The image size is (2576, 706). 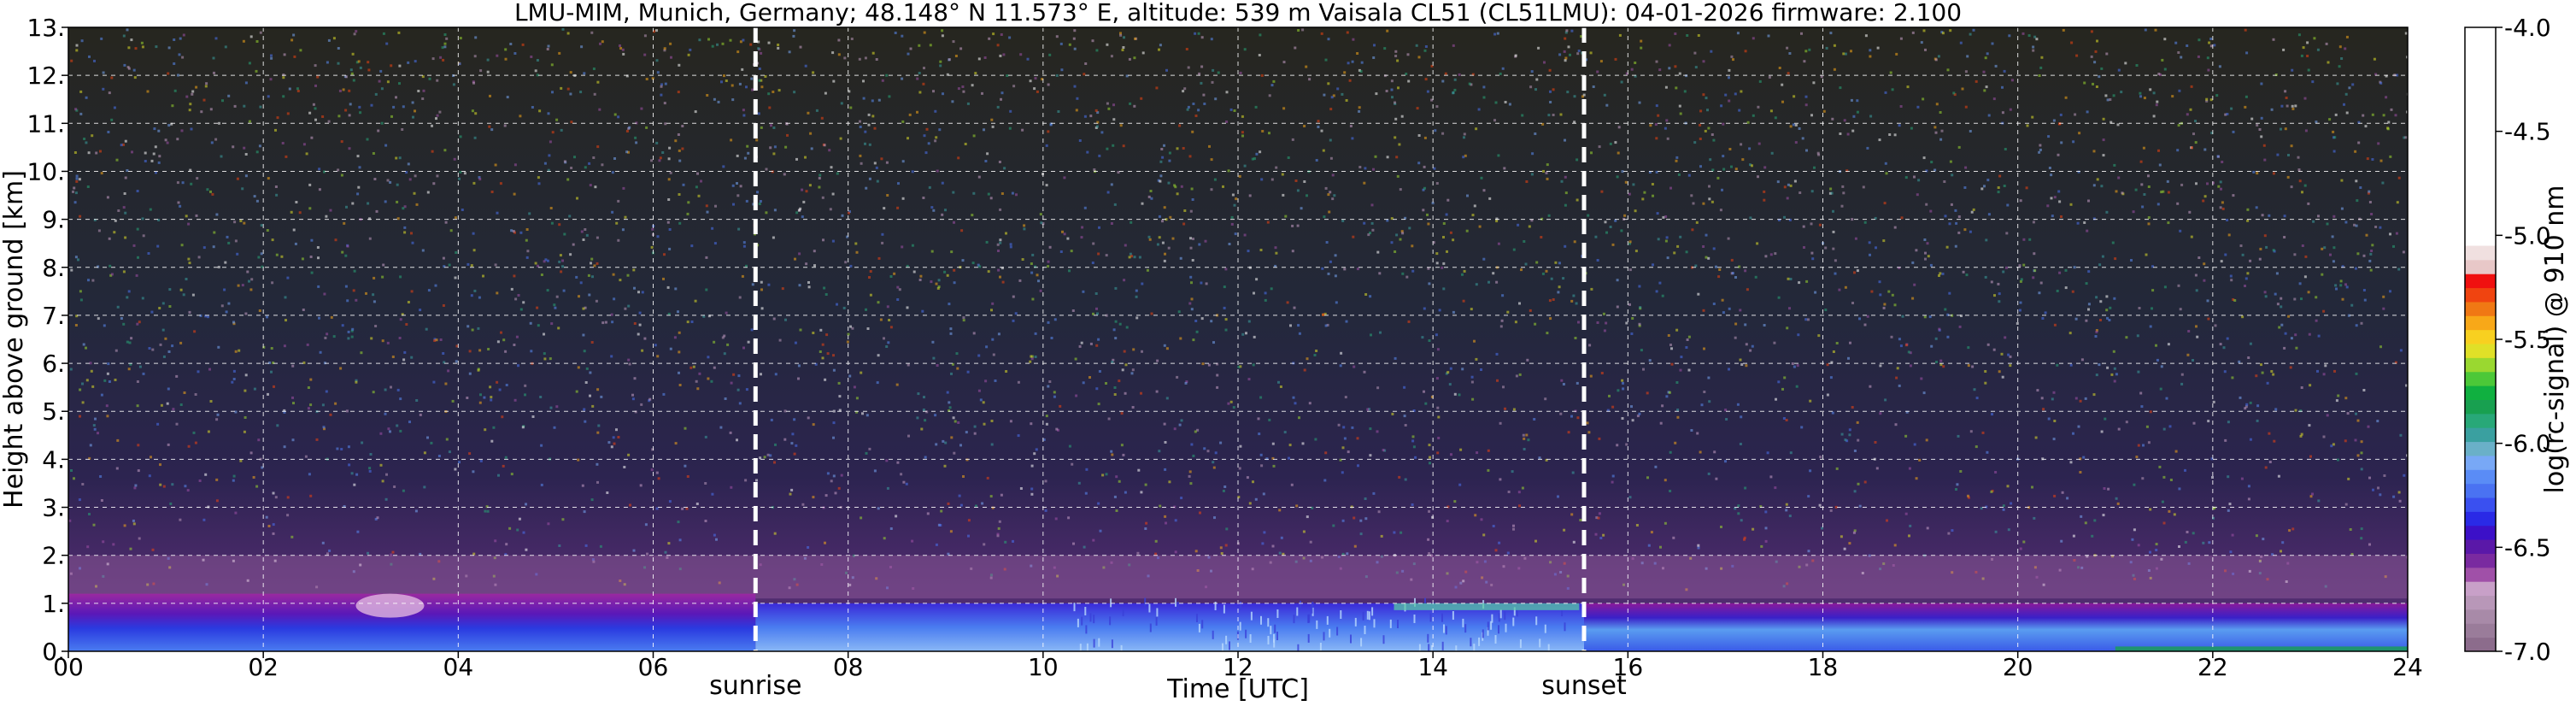 What do you see at coordinates (68, 667) in the screenshot?
I see `x-tick-label: 00` at bounding box center [68, 667].